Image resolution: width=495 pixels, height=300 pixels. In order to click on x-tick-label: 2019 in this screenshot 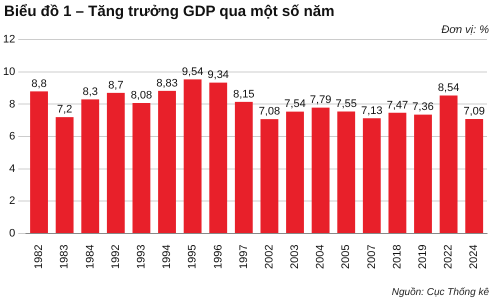, I will do `click(423, 257)`.